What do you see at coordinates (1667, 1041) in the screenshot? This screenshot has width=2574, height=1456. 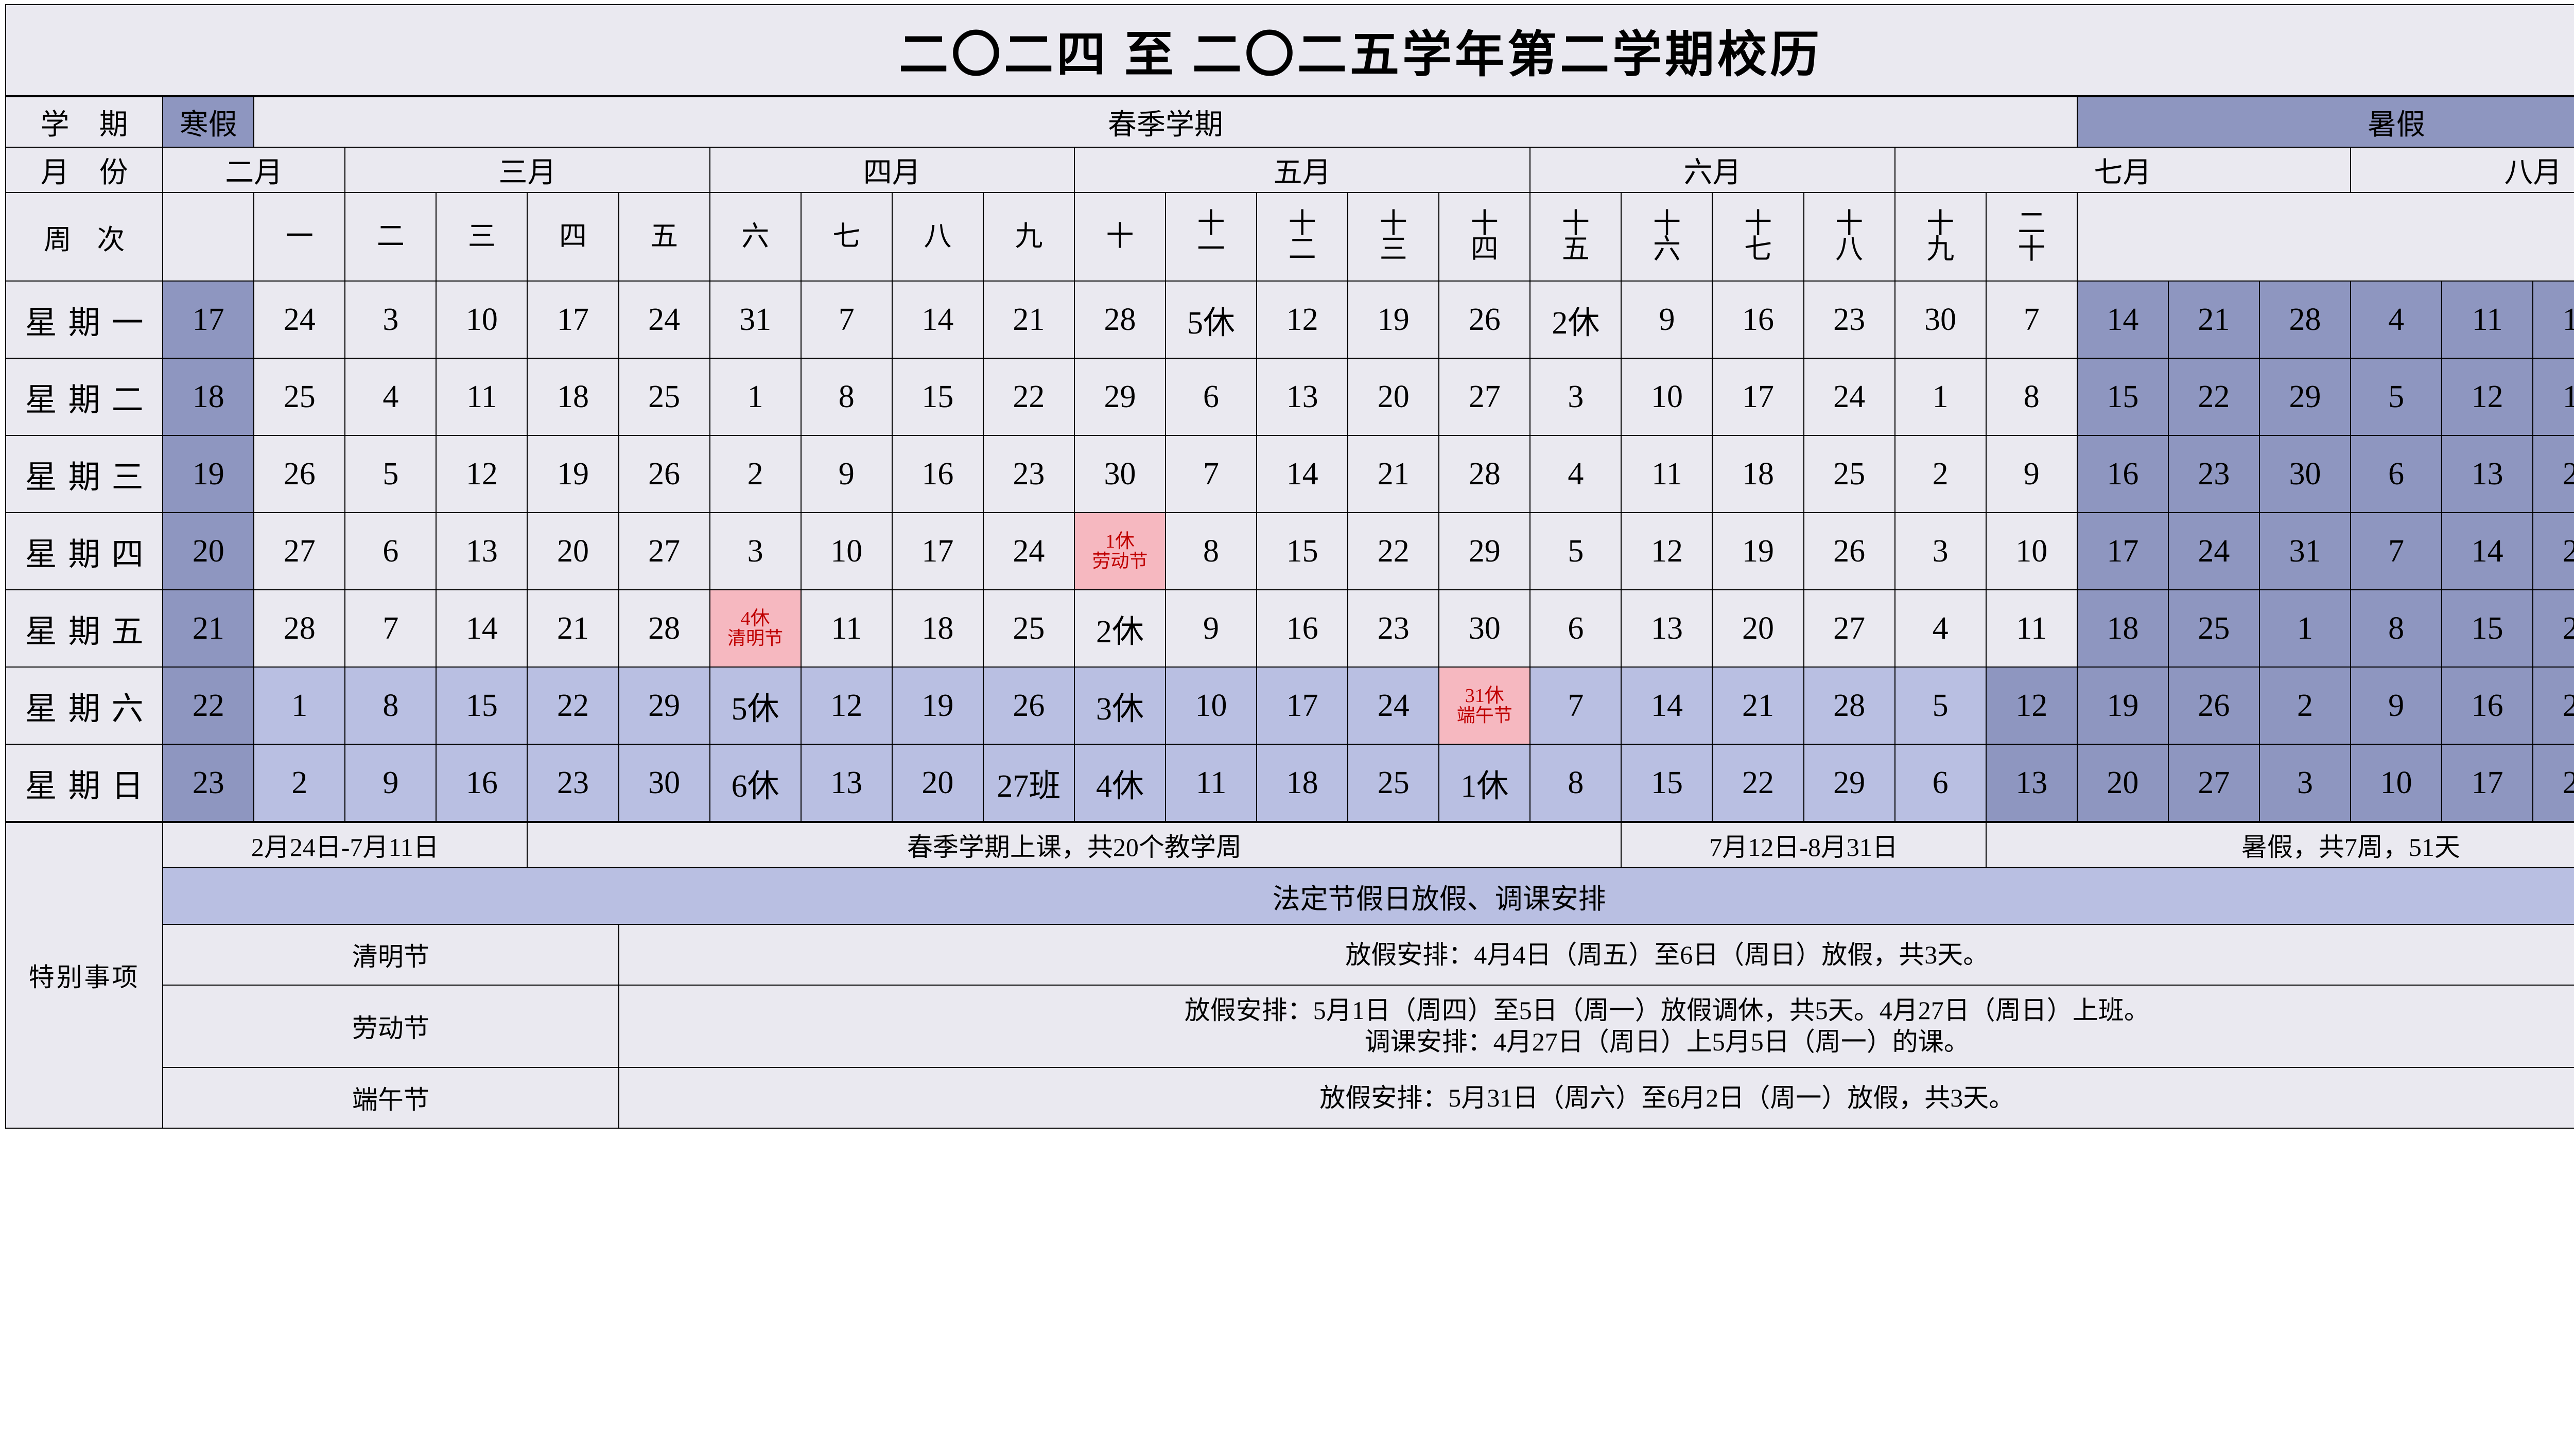 I see `holiday-line-b-1: 调课安排：4月27日（周日）上5月5日（周一）的课。` at bounding box center [1667, 1041].